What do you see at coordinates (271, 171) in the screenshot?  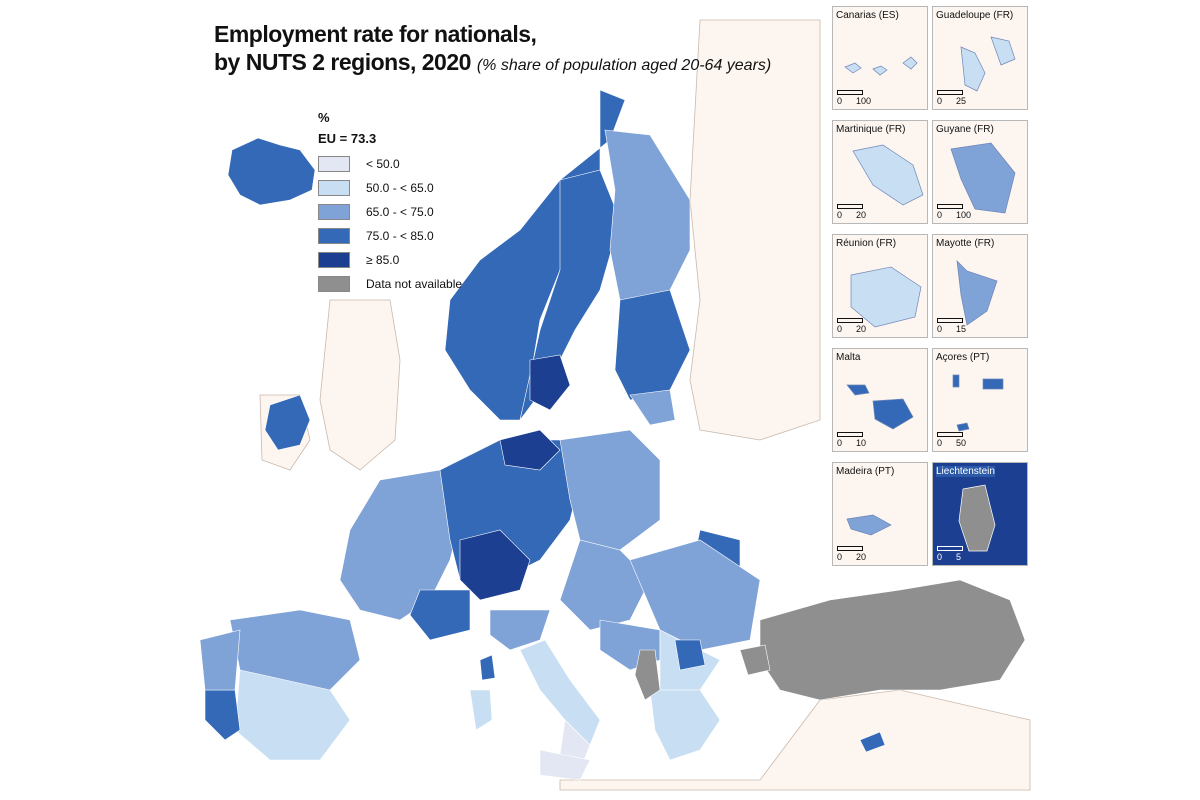 I see `region-iceland` at bounding box center [271, 171].